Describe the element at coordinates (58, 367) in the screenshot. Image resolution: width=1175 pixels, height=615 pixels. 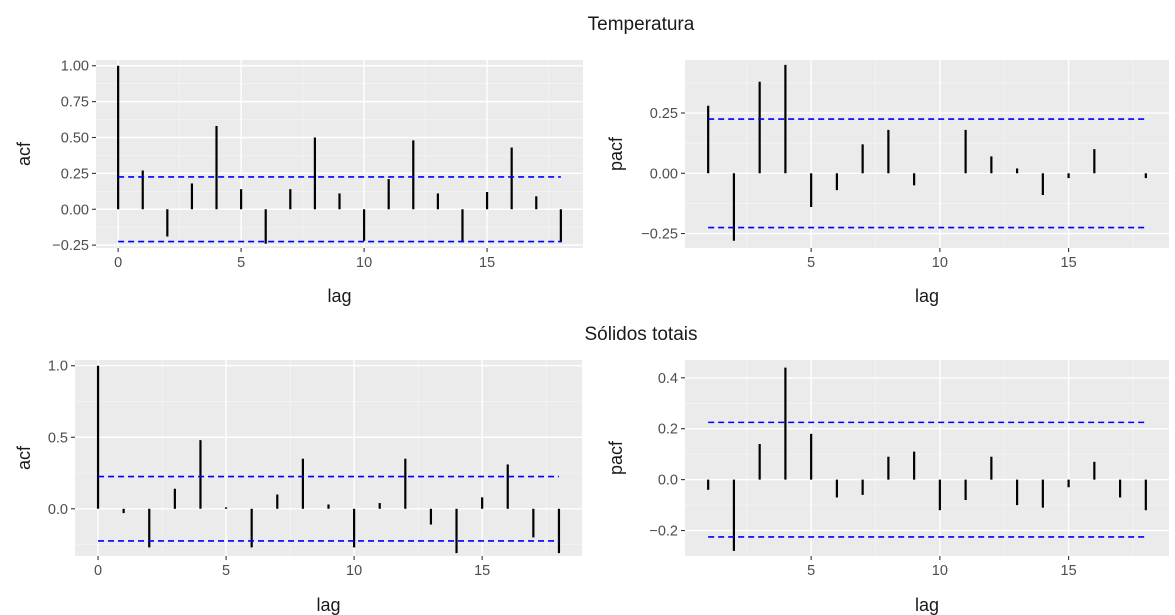
I see `y-tick-label: 1.0` at that location.